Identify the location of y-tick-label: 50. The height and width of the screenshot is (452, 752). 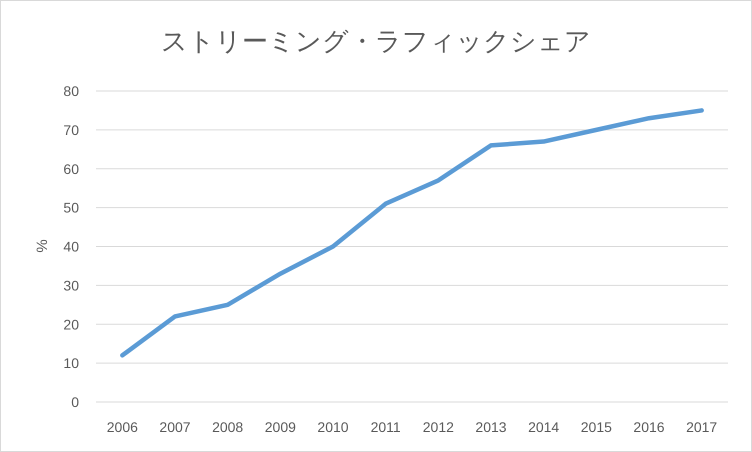
(71, 208).